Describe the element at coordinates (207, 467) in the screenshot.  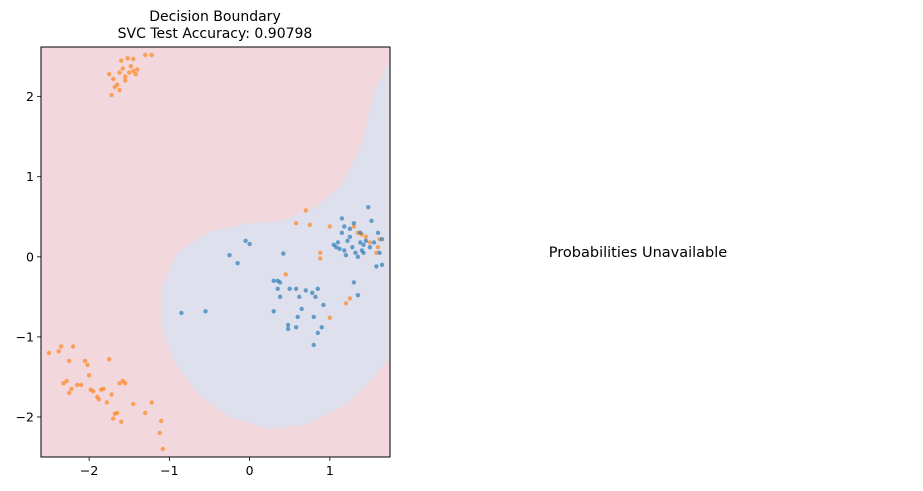
I see `x-axis: −2 −1 0 1` at that location.